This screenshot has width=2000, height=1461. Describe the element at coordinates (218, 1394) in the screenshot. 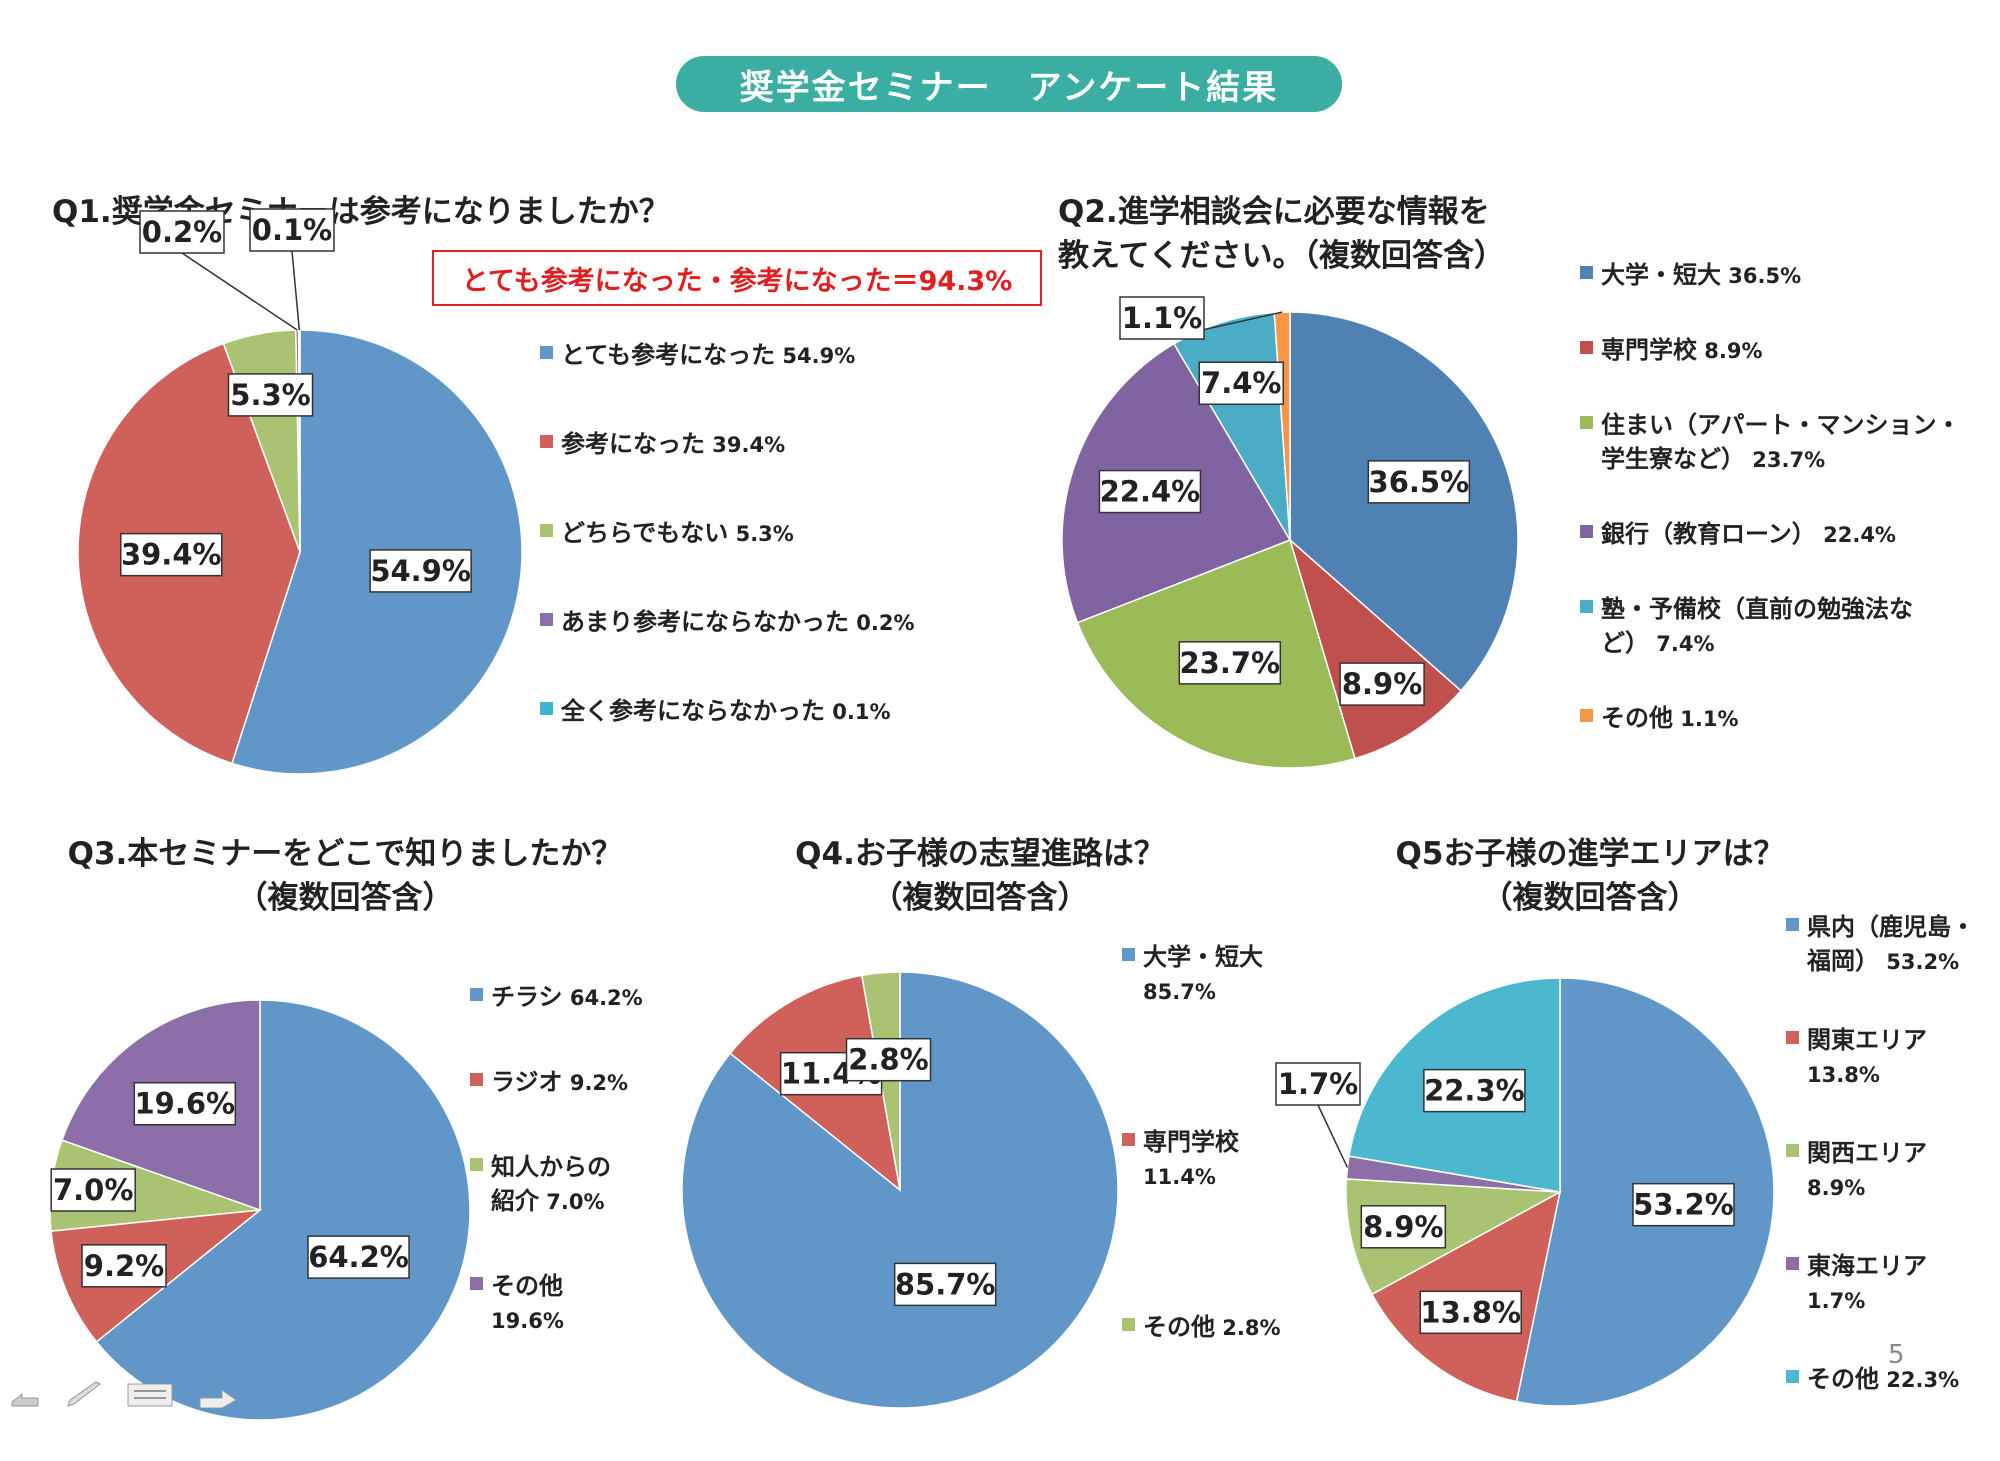

I see `forward-arrow-icon` at that location.